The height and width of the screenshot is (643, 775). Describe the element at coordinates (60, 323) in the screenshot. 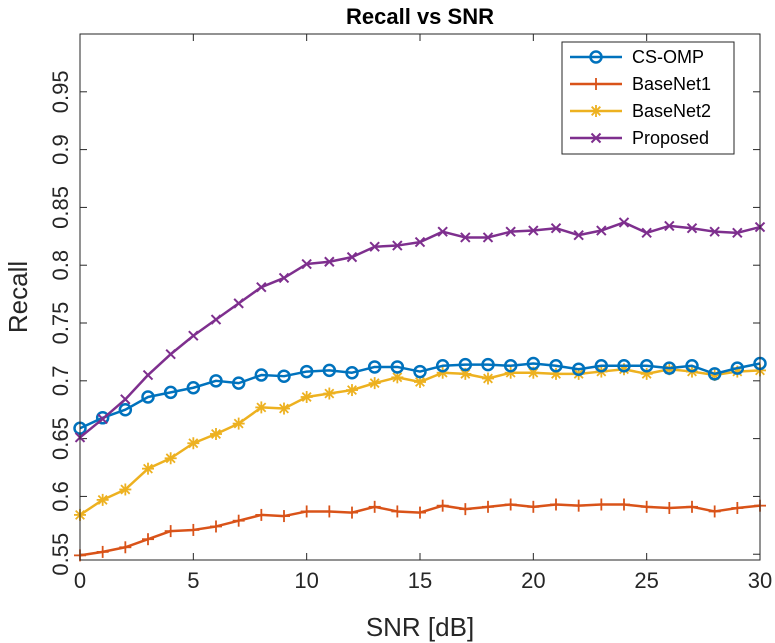

I see `y-tick-label: 0.75` at that location.